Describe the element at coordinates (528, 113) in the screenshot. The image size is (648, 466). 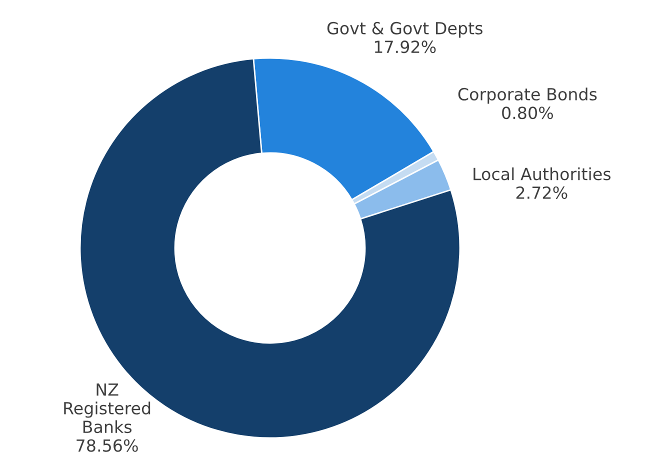
I see `data-label: 0.80%` at that location.